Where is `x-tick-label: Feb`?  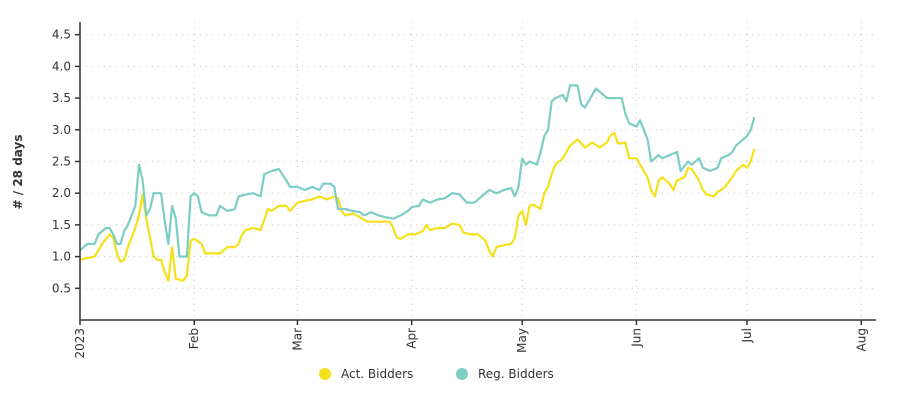
x-tick-label: Feb is located at coordinates (194, 338).